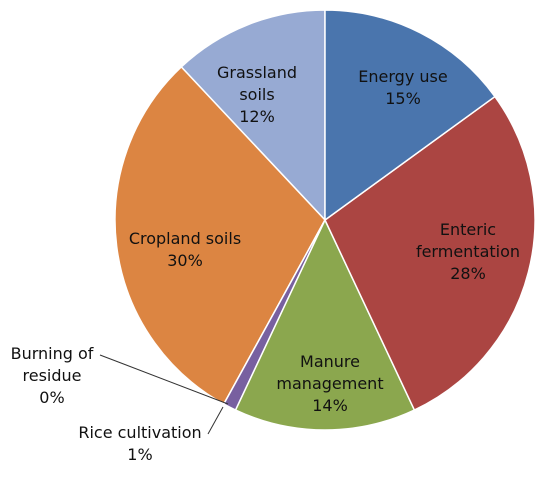 Image resolution: width=552 pixels, height=477 pixels. I want to click on slice-label: Enteric fermentation 28%, so click(468, 252).